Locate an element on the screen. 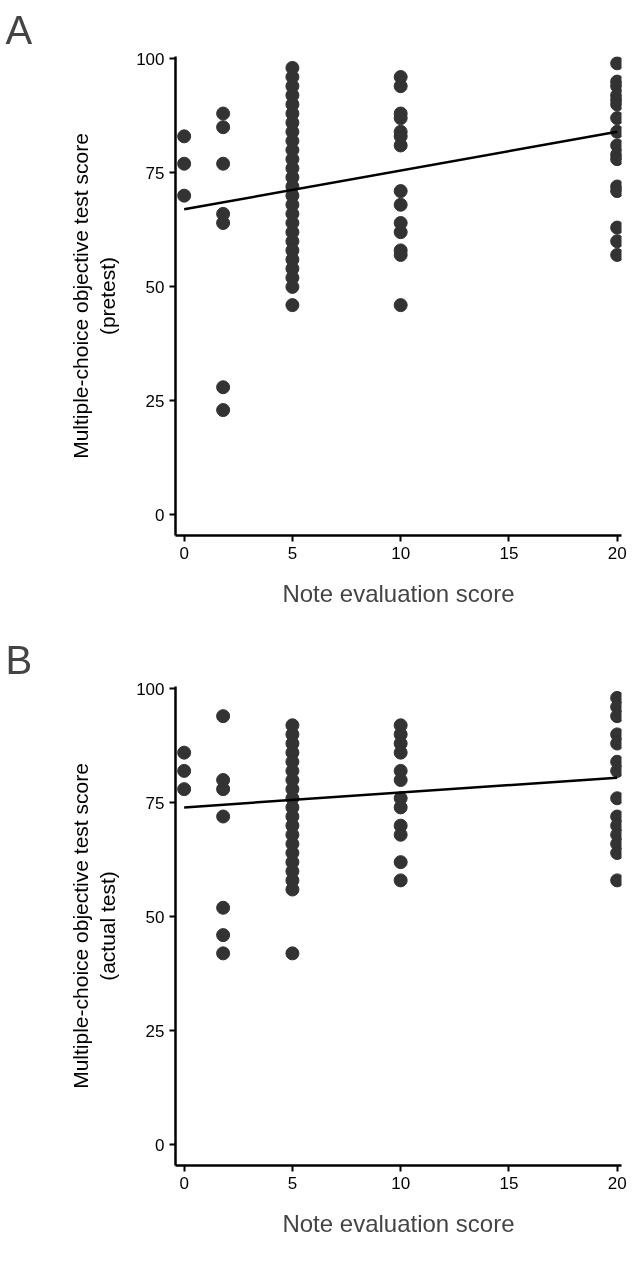  y-axis-title: Multiple-choice objective test score (pretest) is located at coordinates (94, 296).